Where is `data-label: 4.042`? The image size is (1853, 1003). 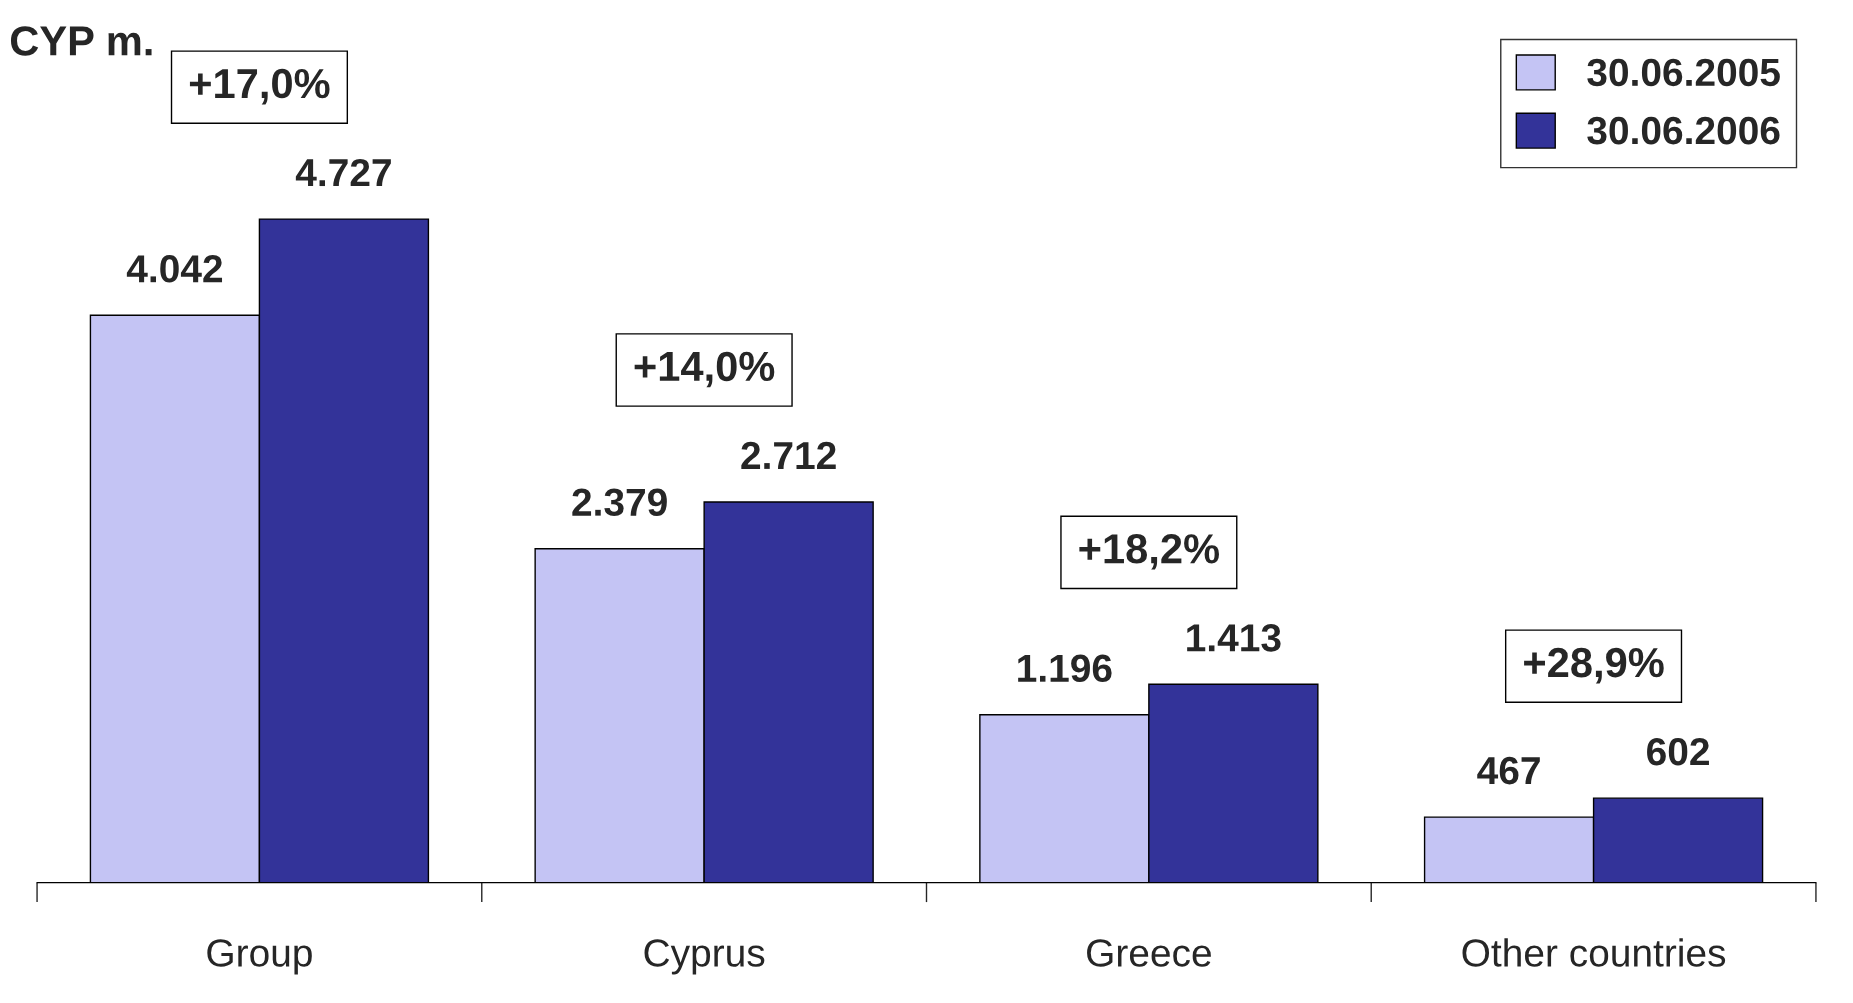
data-label: 4.042 is located at coordinates (174, 269).